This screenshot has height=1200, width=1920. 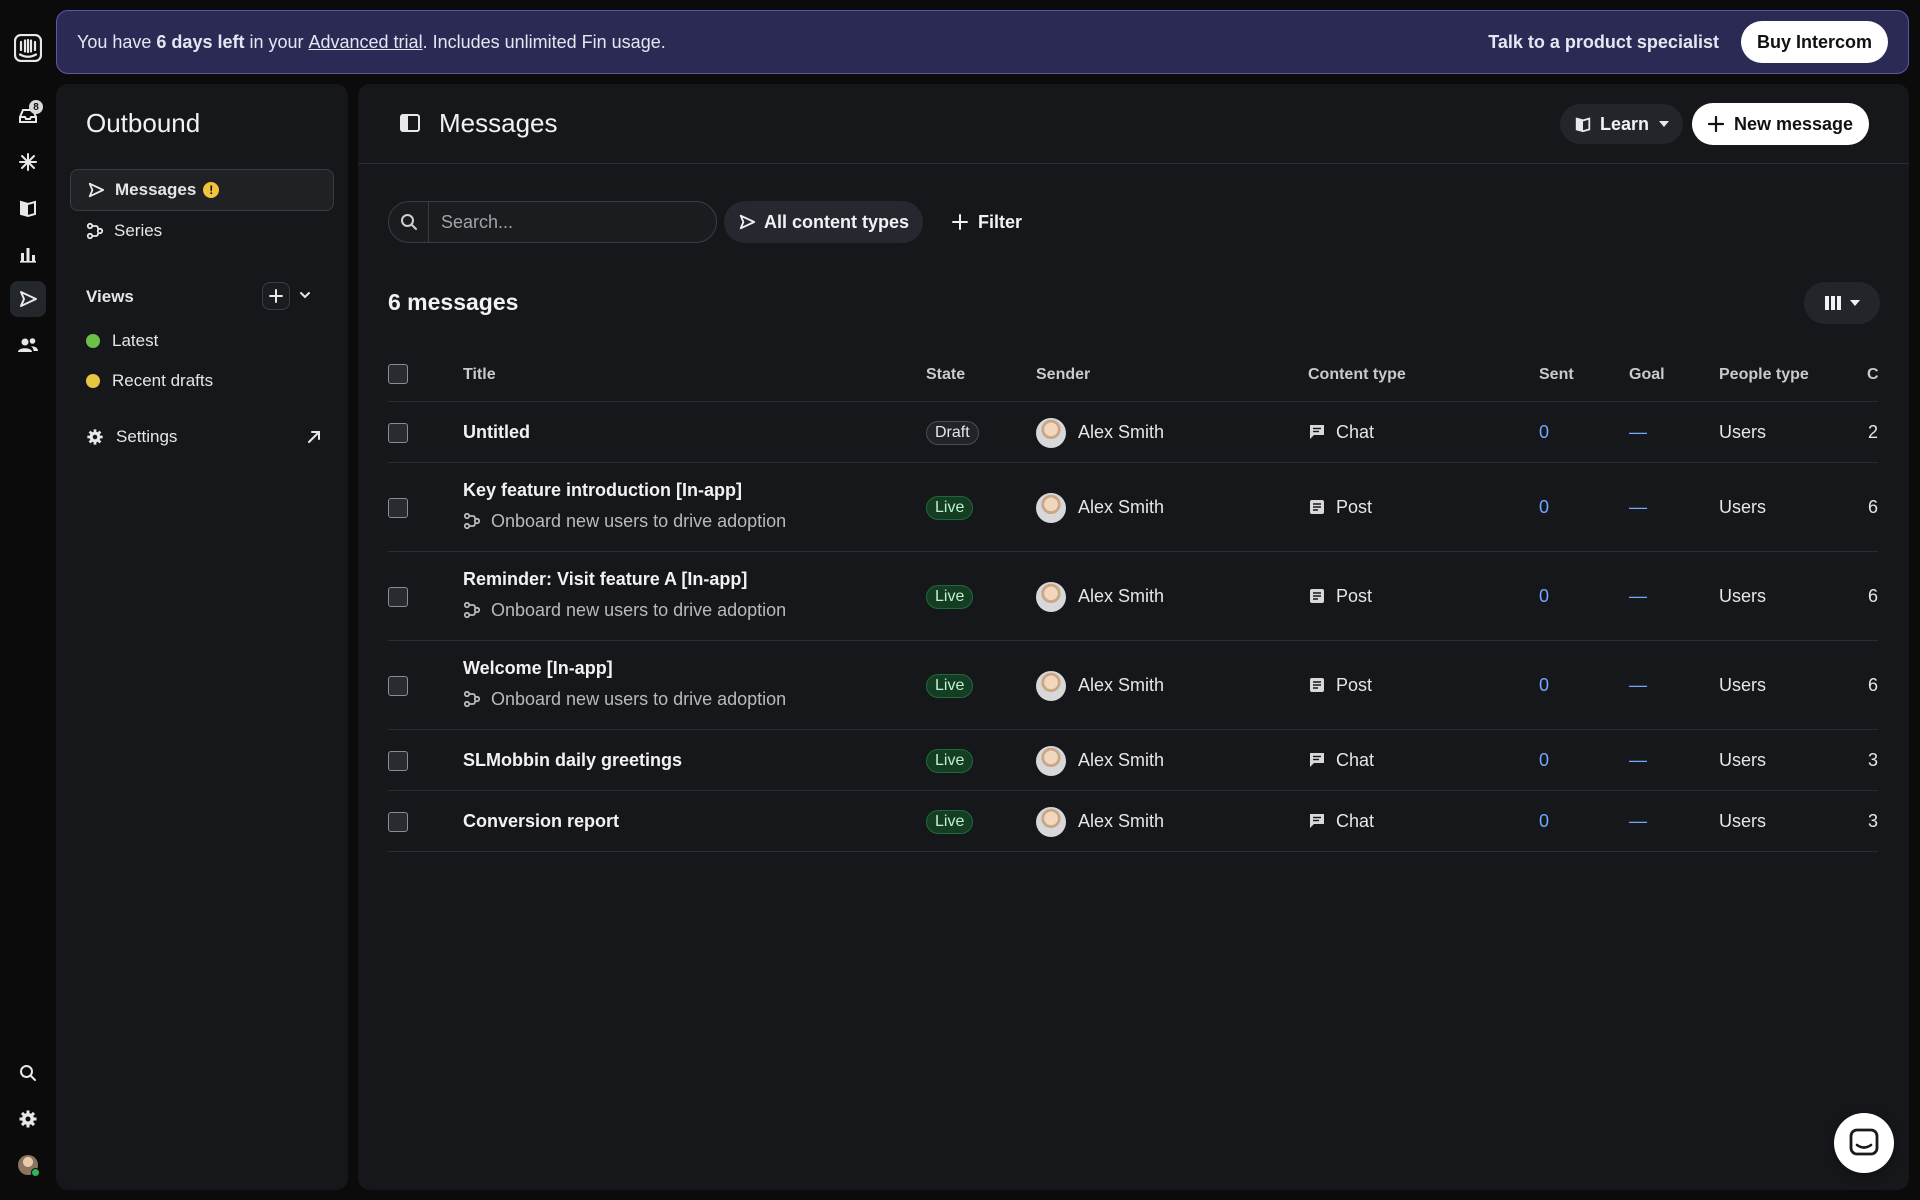 I want to click on c-value: 3, so click(x=1873, y=759).